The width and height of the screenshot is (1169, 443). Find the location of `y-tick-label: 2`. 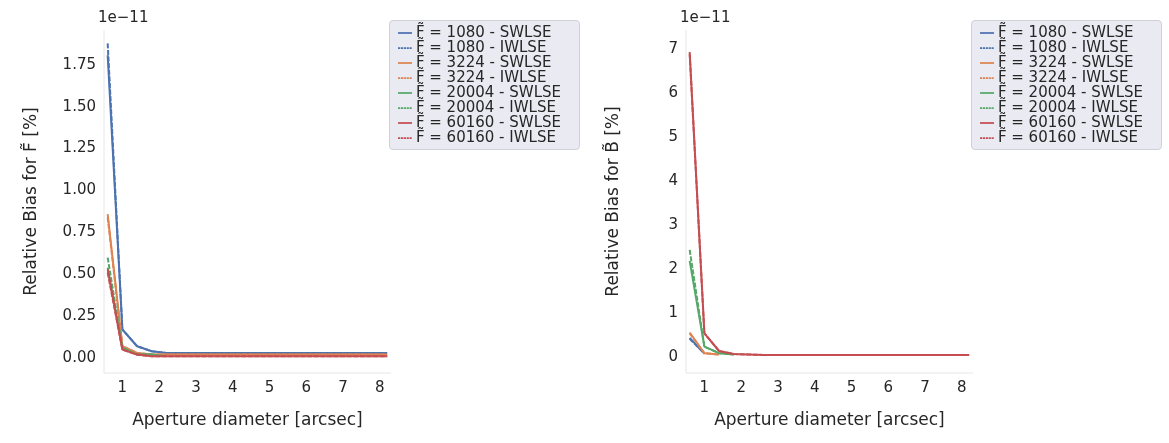

y-tick-label: 2 is located at coordinates (673, 267).